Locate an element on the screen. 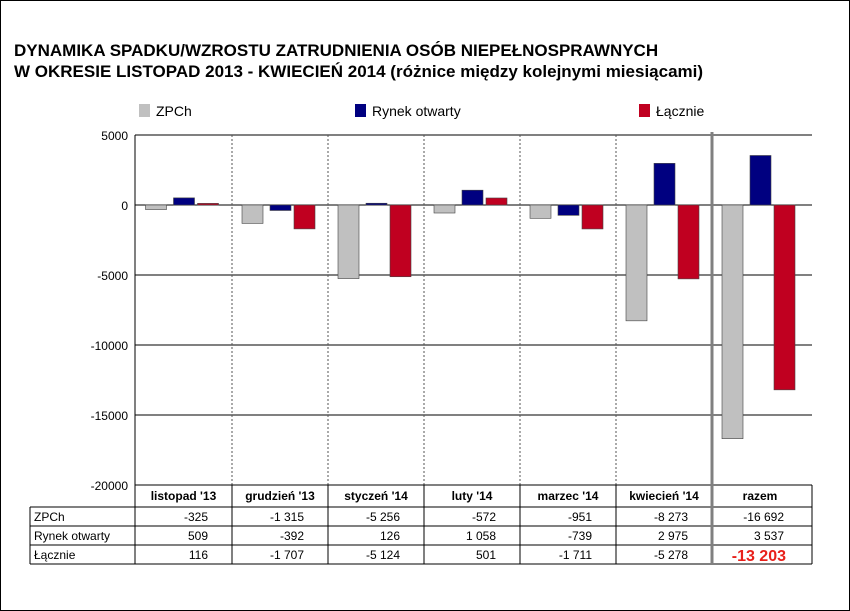  category-label: marzec '14 is located at coordinates (568, 496).